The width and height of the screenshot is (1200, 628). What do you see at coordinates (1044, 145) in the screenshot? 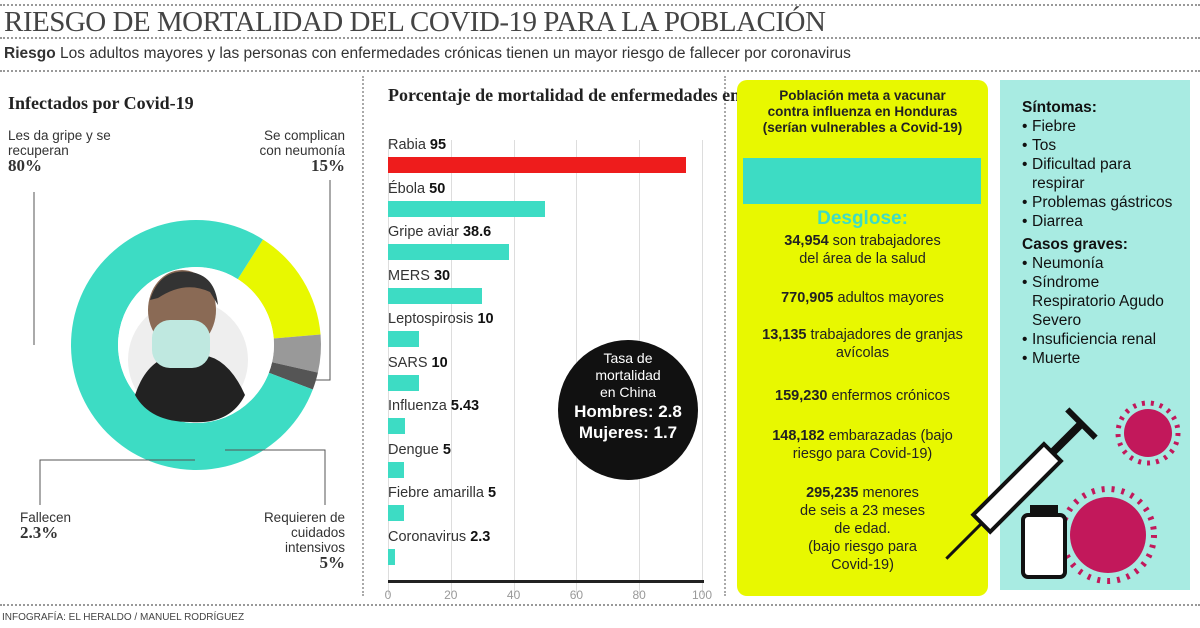
I see `symptom-text: Tos` at bounding box center [1044, 145].